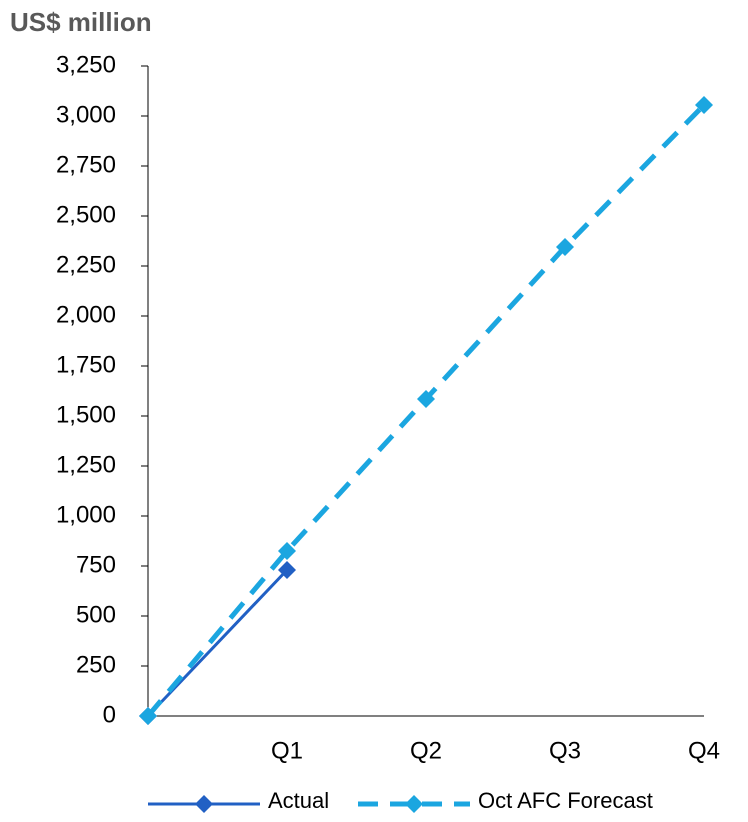  I want to click on y-tick-label: 3,000, so click(86, 114).